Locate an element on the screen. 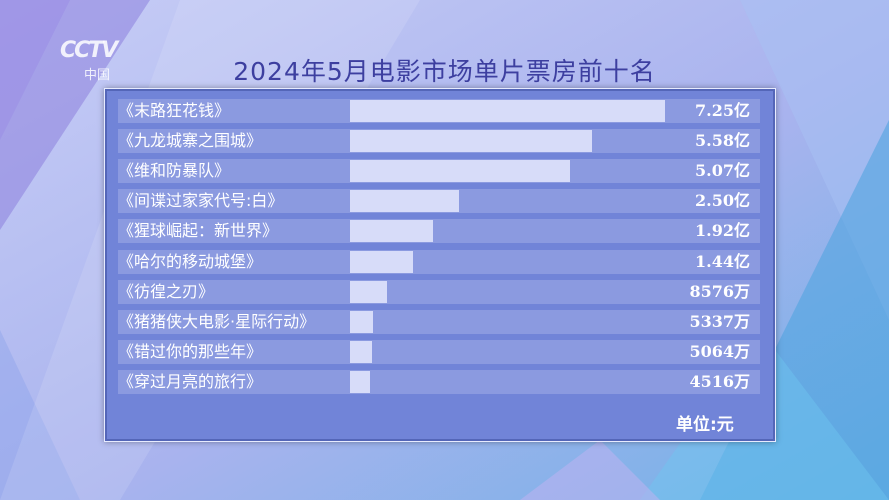 The height and width of the screenshot is (500, 889). bar-row: 《穿过月亮的旅行》 4516万 is located at coordinates (439, 382).